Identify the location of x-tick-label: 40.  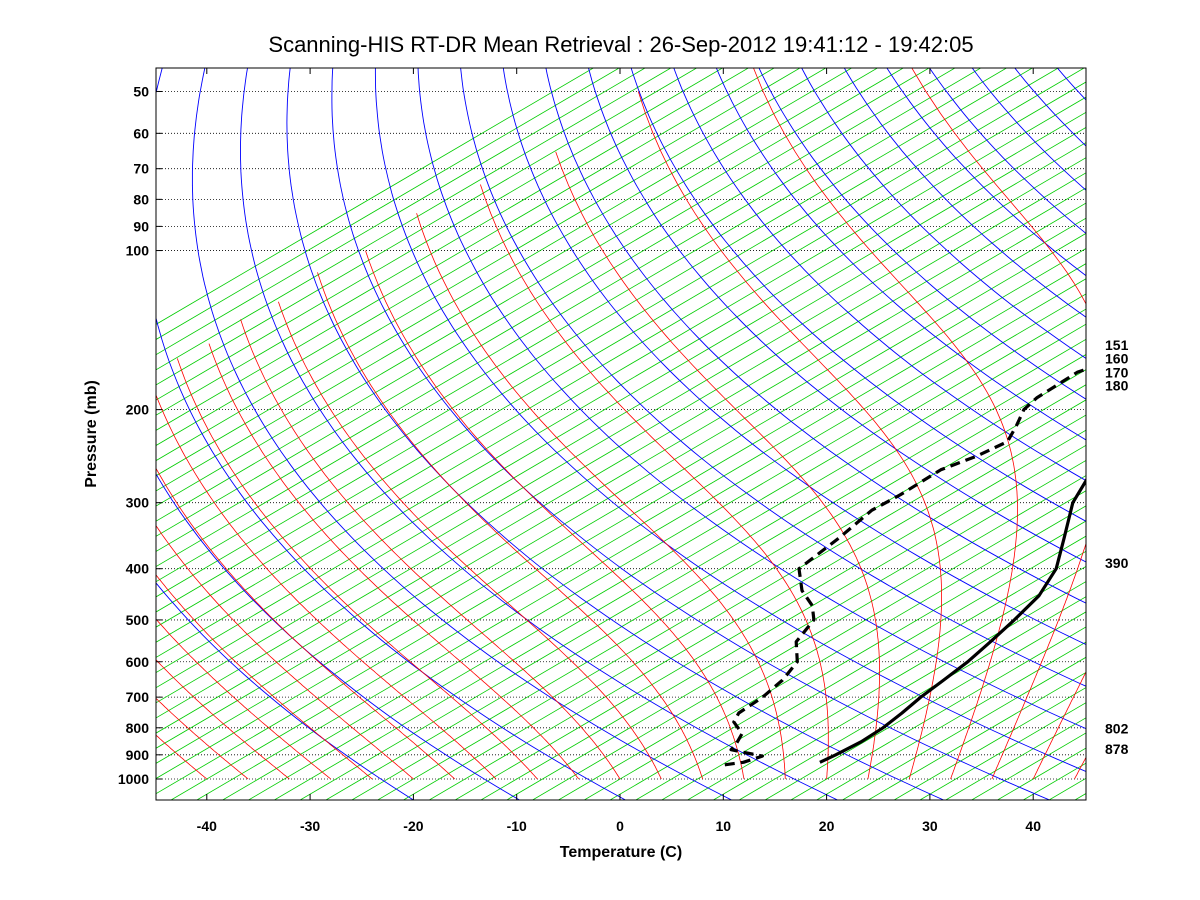
(1033, 826).